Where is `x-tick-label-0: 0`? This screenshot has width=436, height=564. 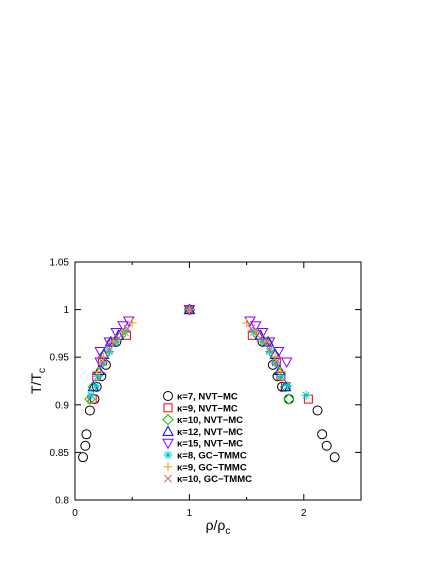
x-tick-label-0: 0 is located at coordinates (75, 513).